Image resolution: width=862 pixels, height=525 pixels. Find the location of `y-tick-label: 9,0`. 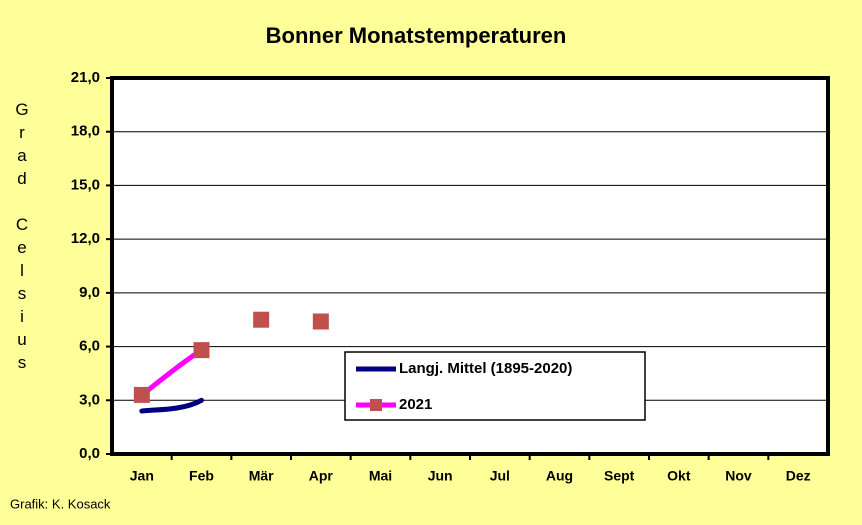

y-tick-label: 9,0 is located at coordinates (89, 292).